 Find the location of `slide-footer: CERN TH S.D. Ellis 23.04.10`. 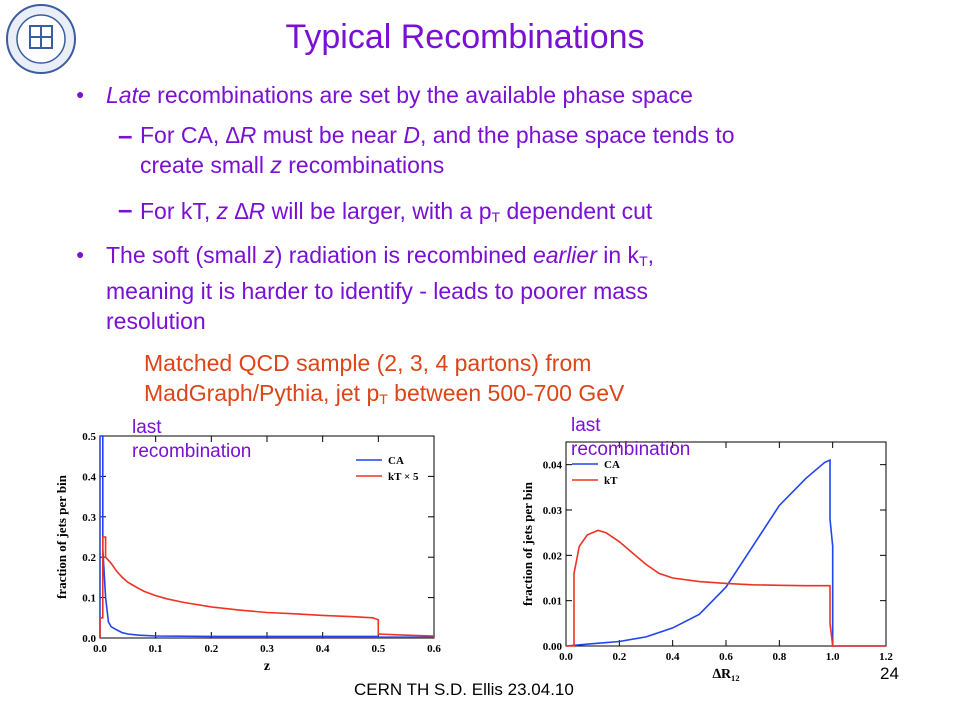

slide-footer: CERN TH S.D. Ellis 23.04.10 is located at coordinates (464, 689).